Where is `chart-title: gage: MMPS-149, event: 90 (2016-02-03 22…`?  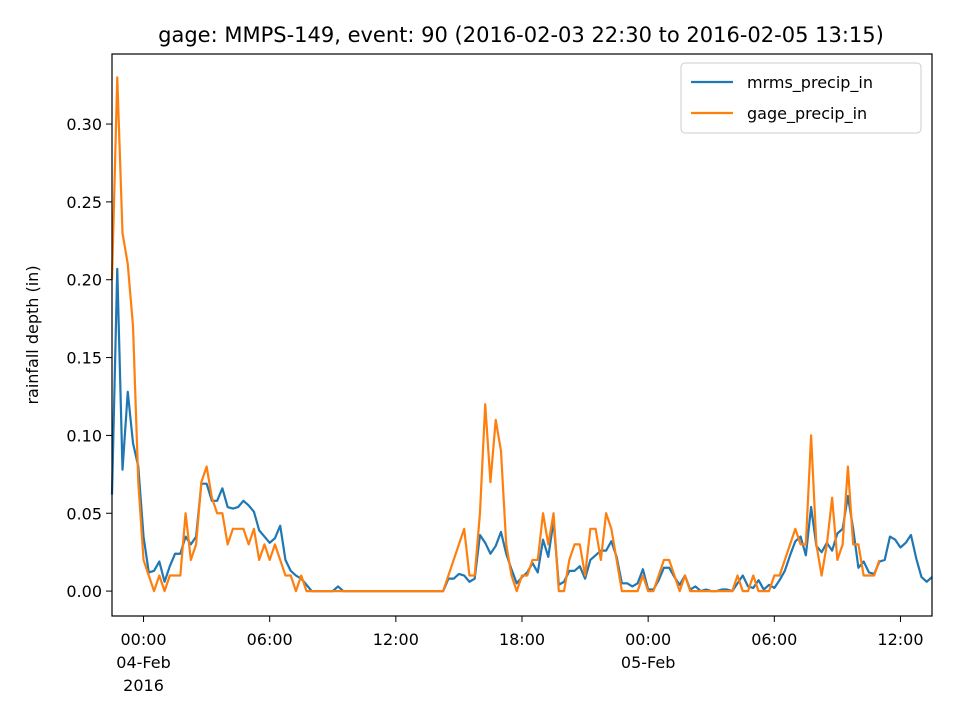
chart-title: gage: MMPS-149, event: 90 (2016-02-03 22… is located at coordinates (521, 35).